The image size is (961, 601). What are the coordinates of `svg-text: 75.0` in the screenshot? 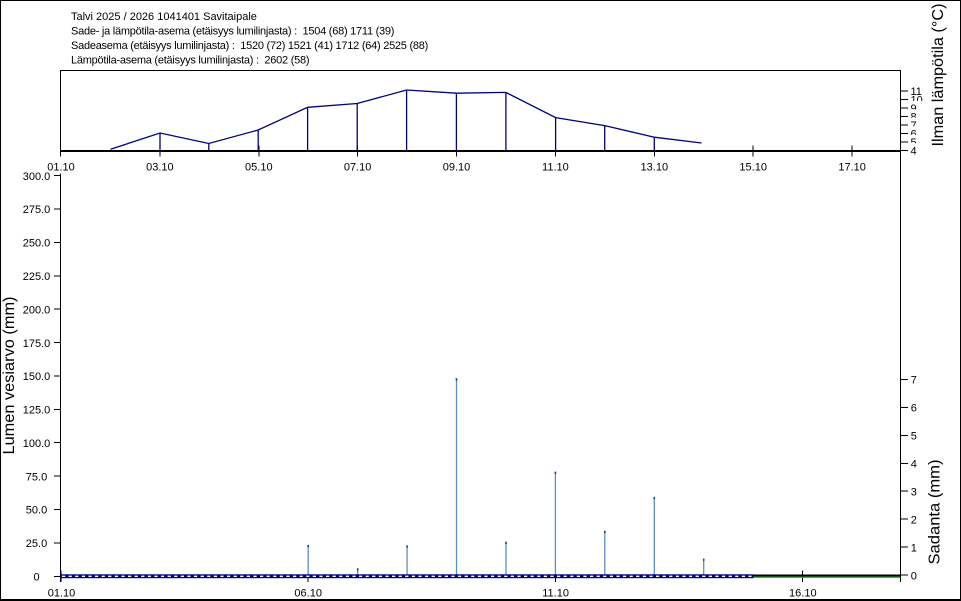 It's located at (36, 477).